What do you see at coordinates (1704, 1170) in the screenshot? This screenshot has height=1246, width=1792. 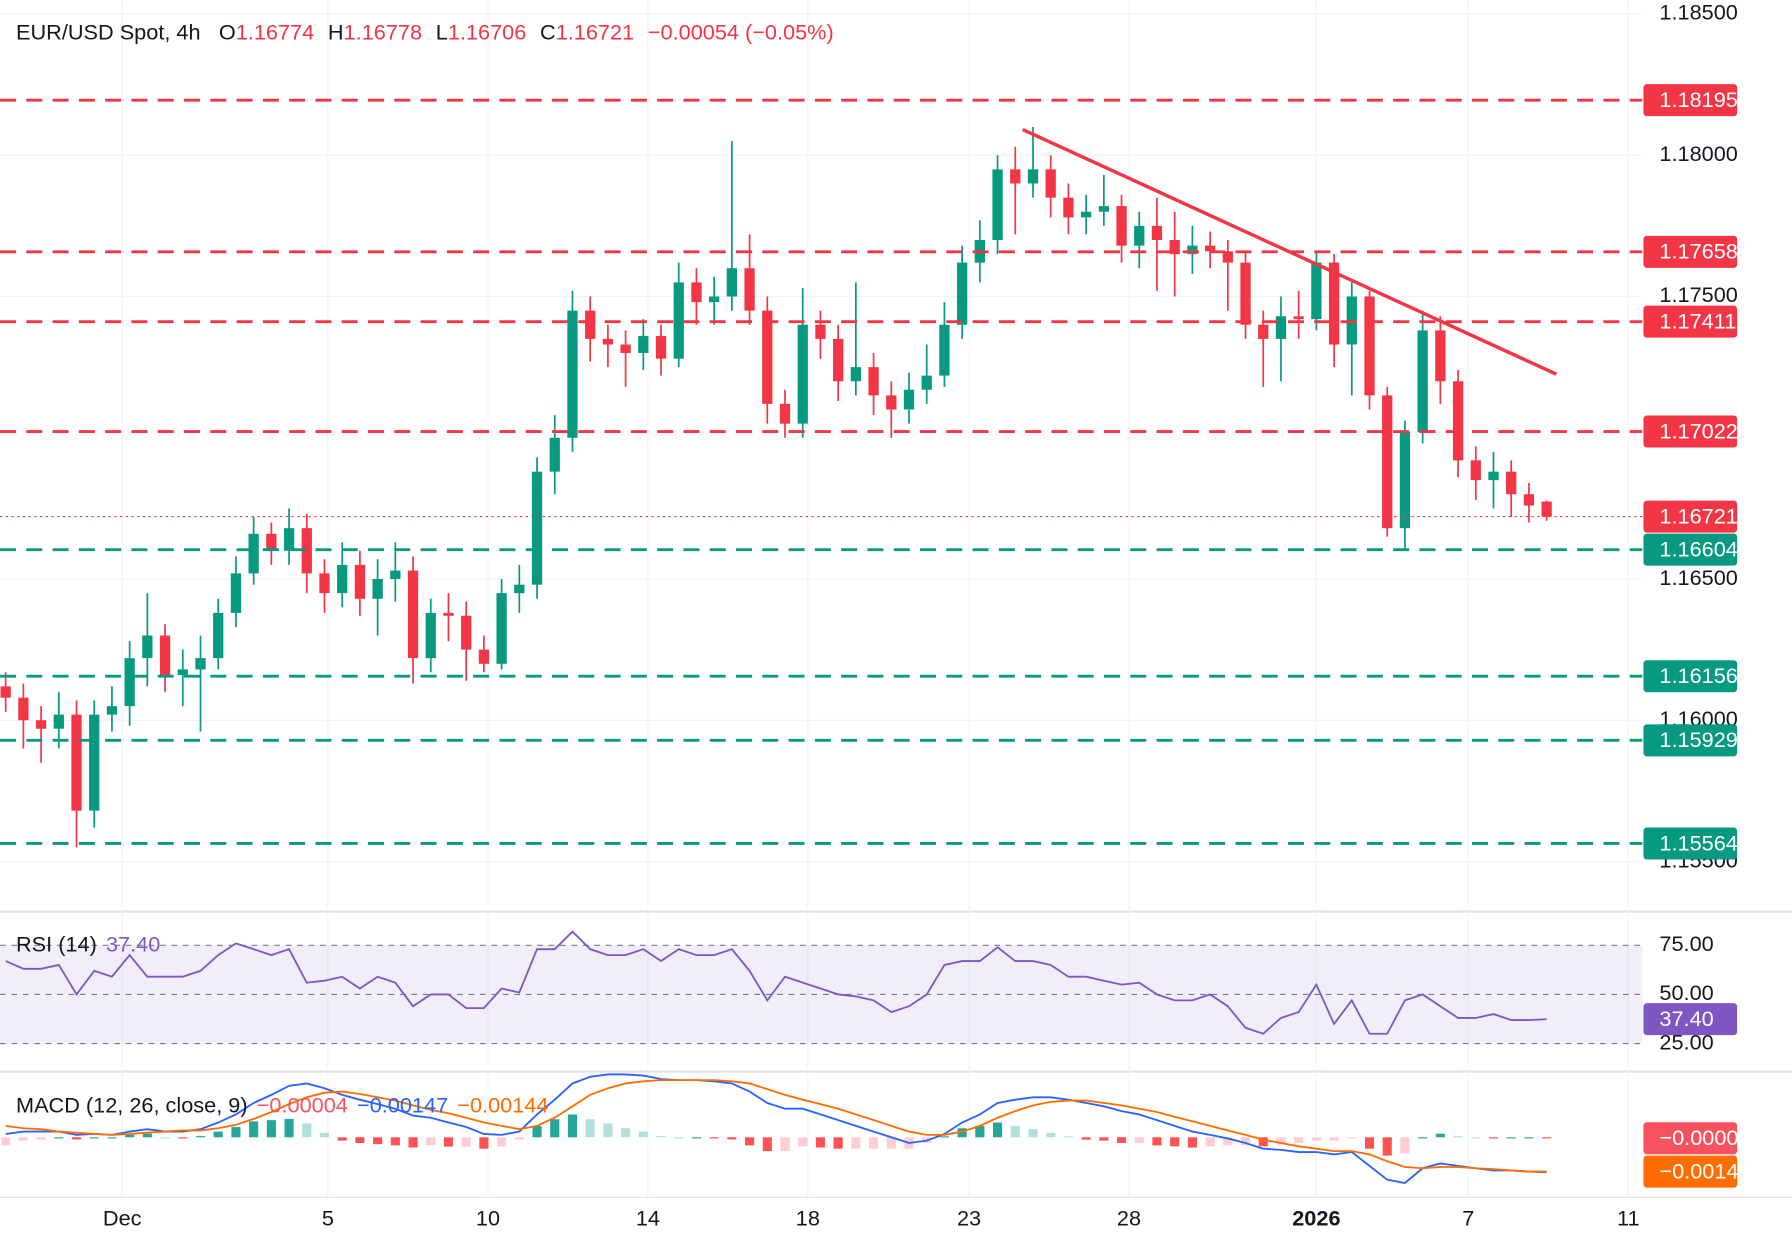 I see `macd-signal-label: −0.00144` at bounding box center [1704, 1170].